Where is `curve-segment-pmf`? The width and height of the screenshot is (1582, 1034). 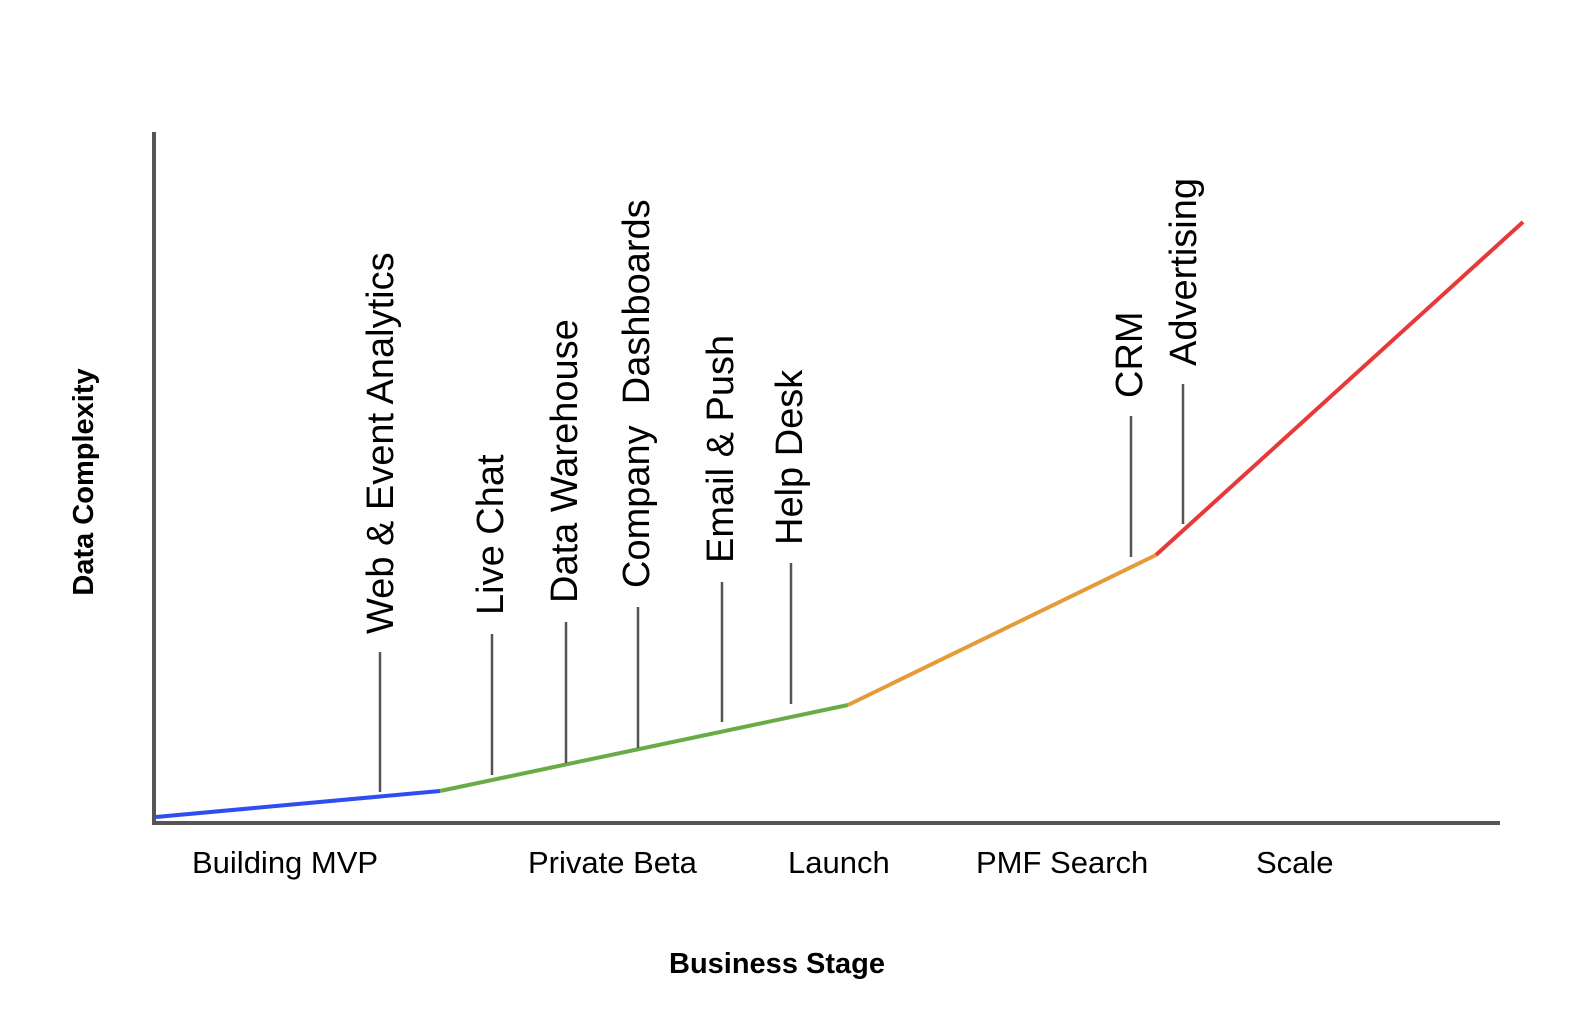
curve-segment-pmf is located at coordinates (1002, 630).